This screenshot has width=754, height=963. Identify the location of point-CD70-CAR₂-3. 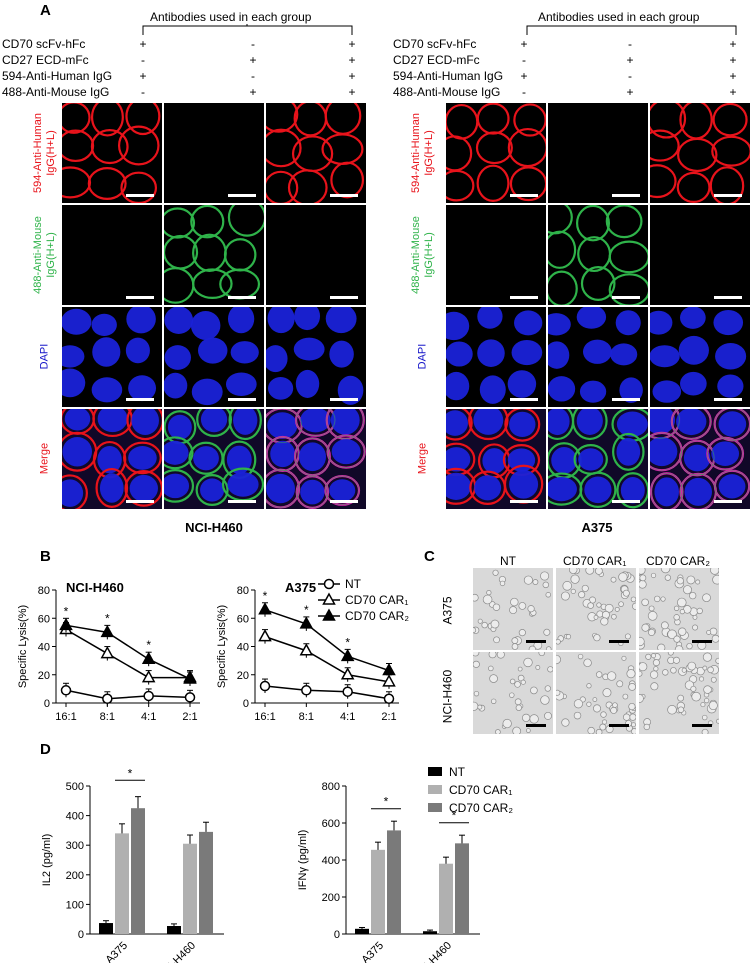
(190, 677).